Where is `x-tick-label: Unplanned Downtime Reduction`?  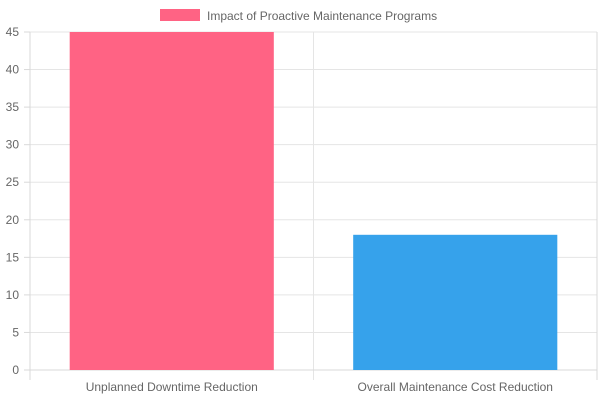 x-tick-label: Unplanned Downtime Reduction is located at coordinates (172, 387).